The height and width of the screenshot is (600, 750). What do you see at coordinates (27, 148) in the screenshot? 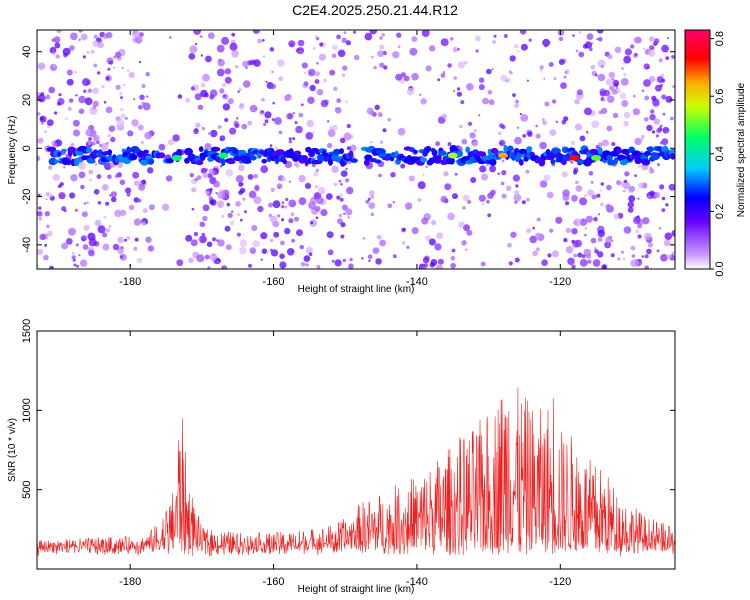
I see `y-tick-label: 0` at bounding box center [27, 148].